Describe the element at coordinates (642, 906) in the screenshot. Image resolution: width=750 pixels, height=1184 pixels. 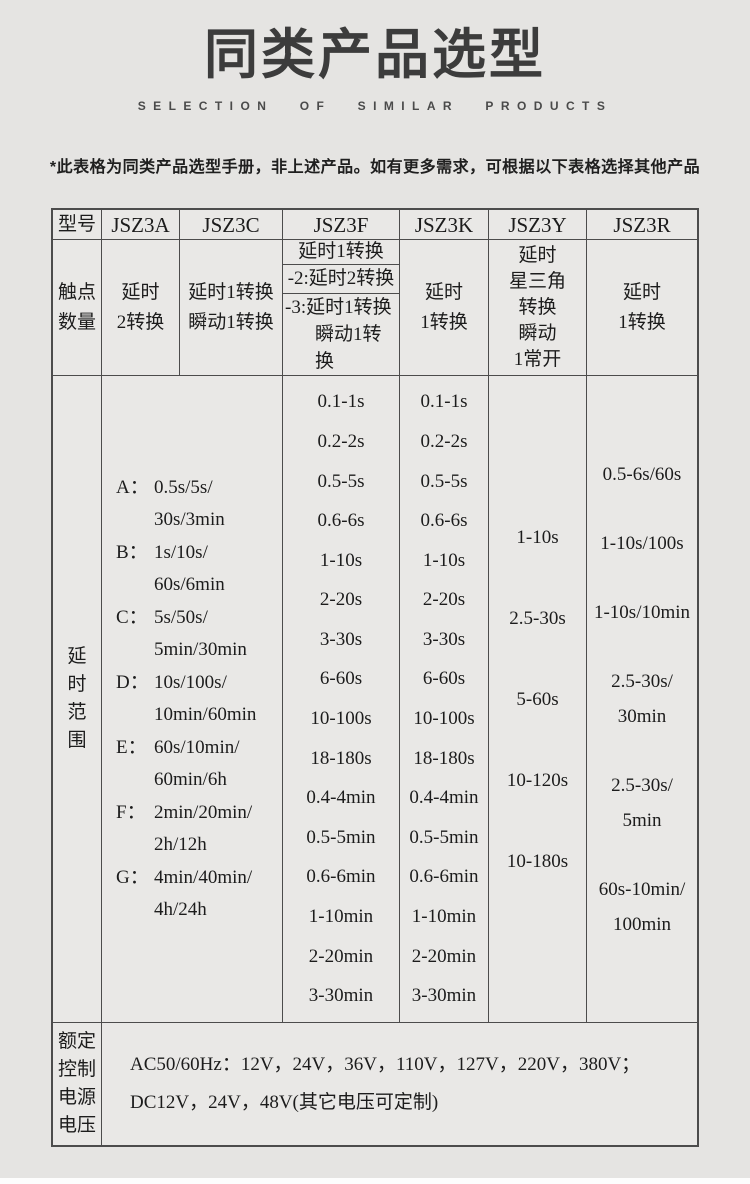
I see `range-value: 60s-10min/ 100min` at that location.